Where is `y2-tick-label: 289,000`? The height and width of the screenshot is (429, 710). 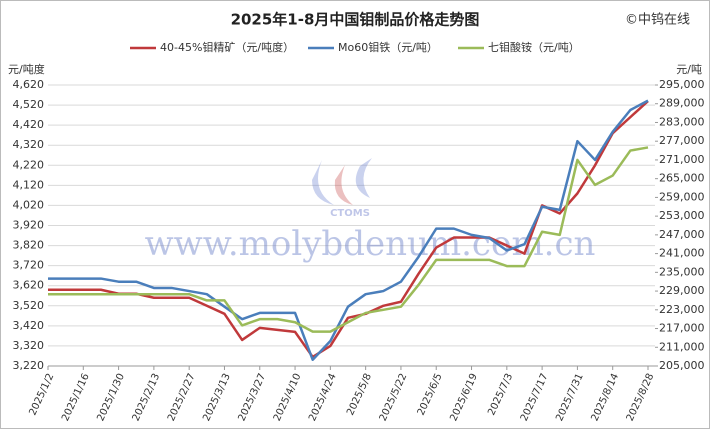 y2-tick-label: 289,000 is located at coordinates (682, 103).